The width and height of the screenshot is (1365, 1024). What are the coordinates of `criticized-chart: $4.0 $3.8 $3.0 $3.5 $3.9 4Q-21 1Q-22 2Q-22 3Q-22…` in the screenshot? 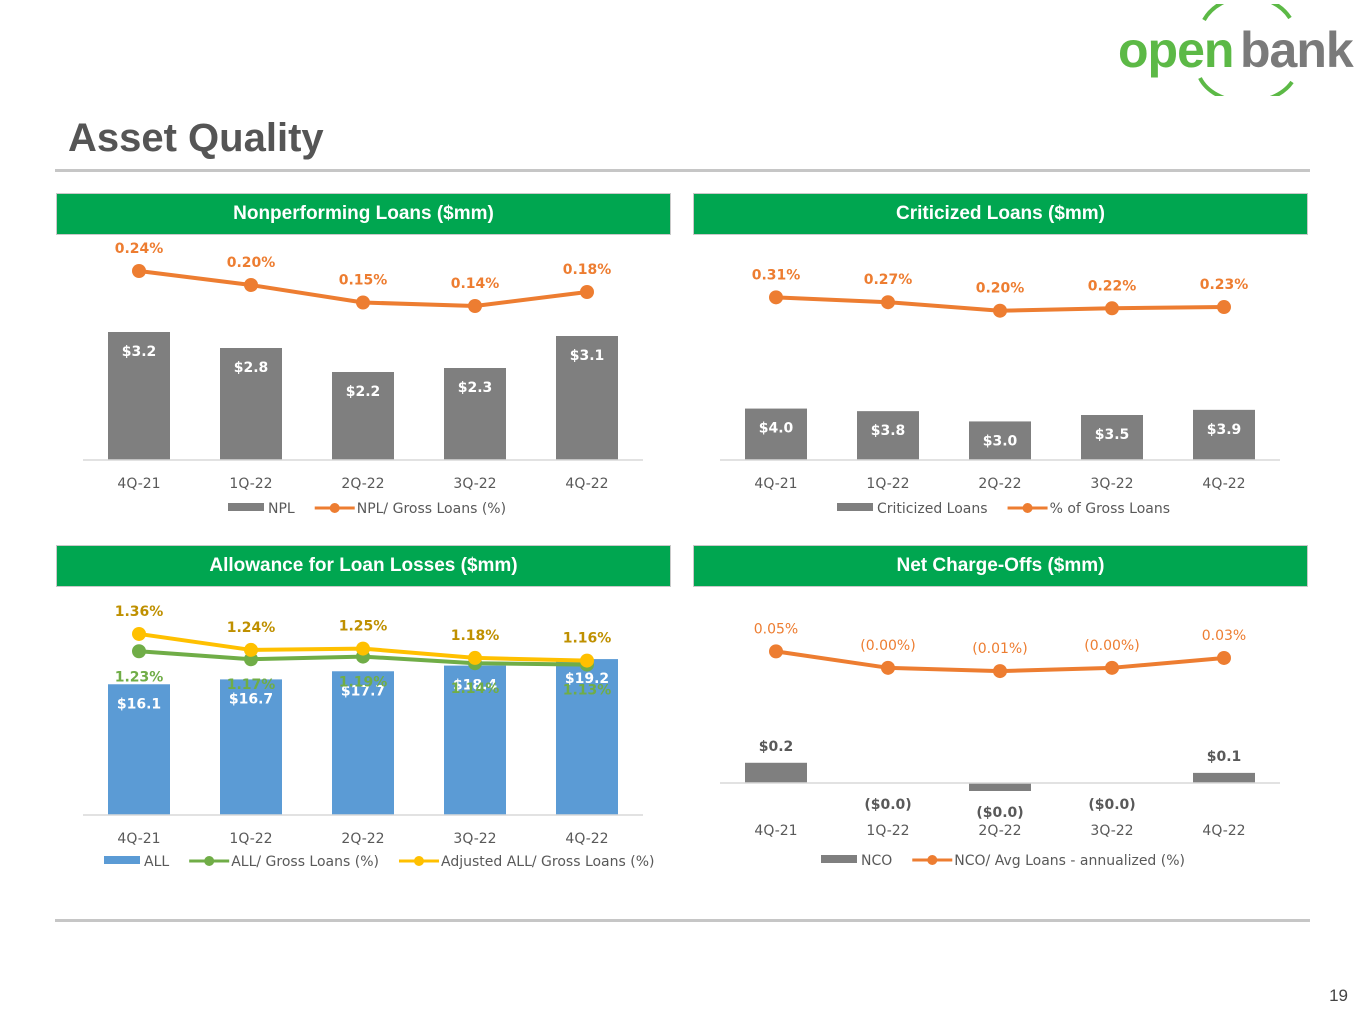 It's located at (1000, 392).